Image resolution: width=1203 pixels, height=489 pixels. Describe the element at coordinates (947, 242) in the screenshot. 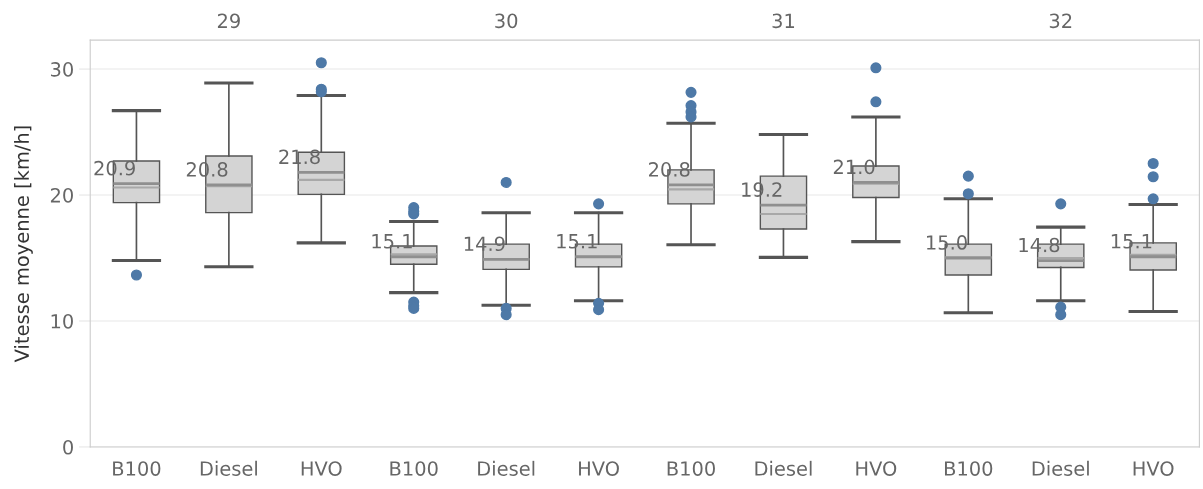

I see `annotation: 15.0` at that location.